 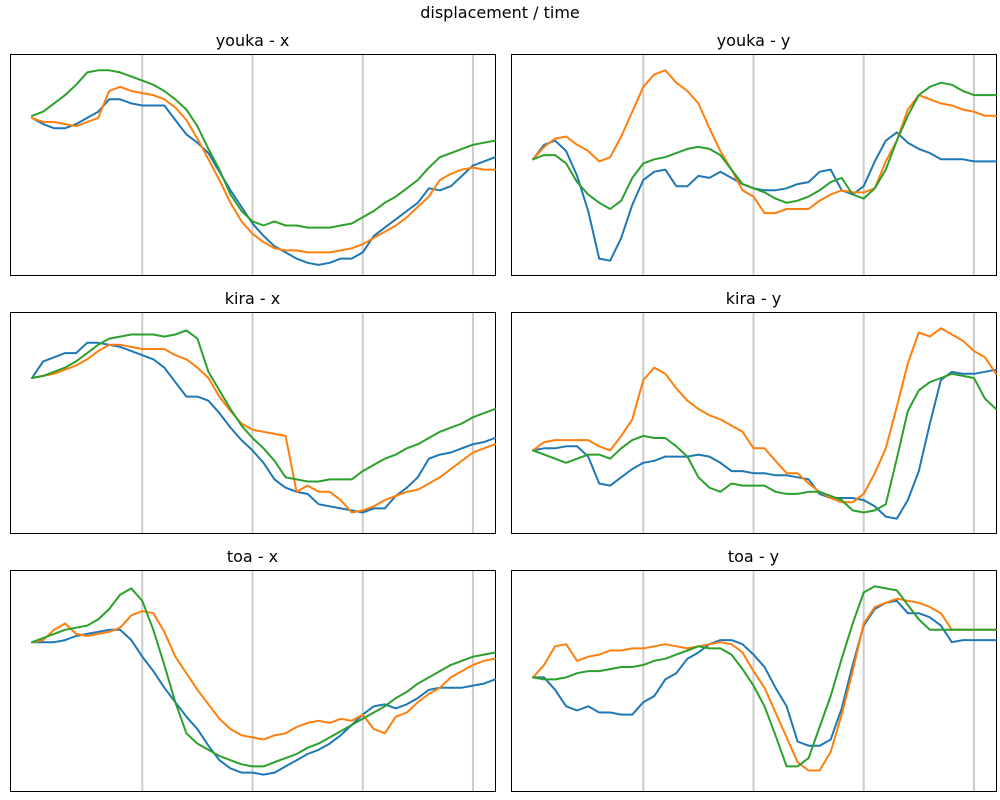 I want to click on panel-title: toa - x, so click(x=252, y=556).